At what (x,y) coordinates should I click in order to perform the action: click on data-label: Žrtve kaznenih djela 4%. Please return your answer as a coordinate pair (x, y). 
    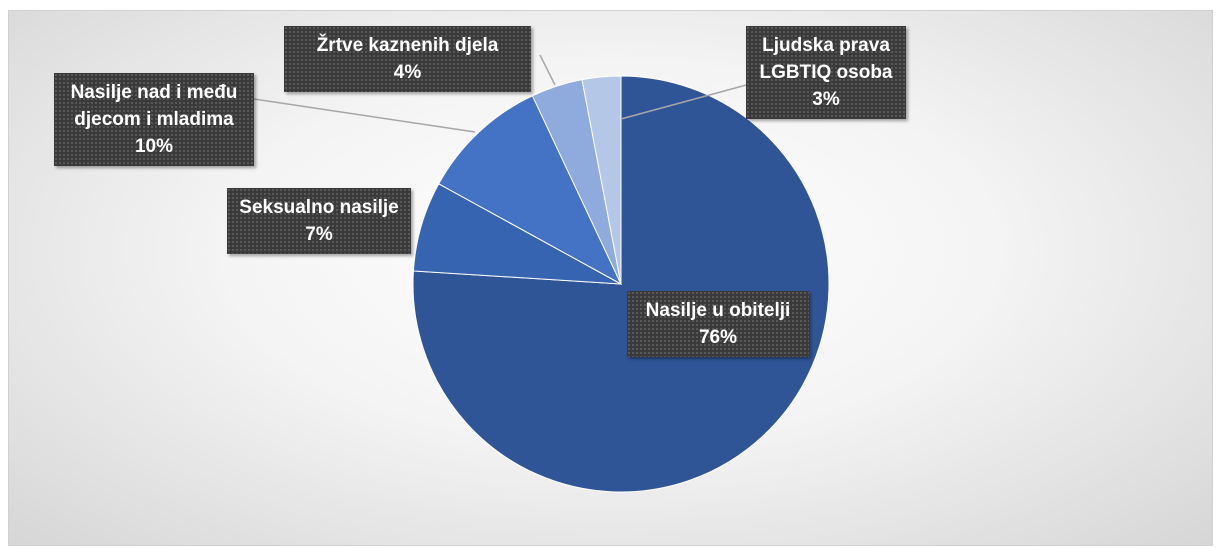
    Looking at the image, I should click on (407, 59).